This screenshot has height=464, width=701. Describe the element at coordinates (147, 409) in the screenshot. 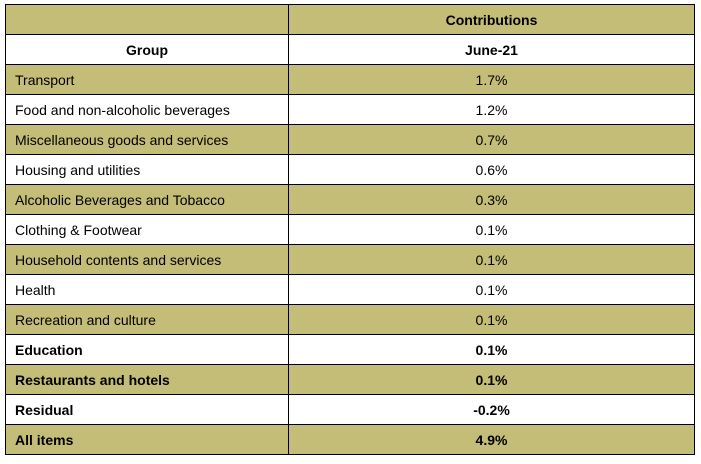

I see `group-cell: Residual` at that location.